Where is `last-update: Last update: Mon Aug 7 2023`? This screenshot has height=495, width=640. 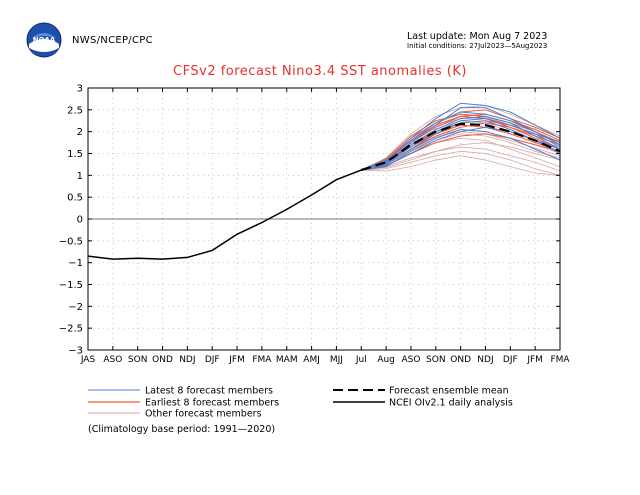
last-update: Last update: Mon Aug 7 2023 is located at coordinates (477, 36).